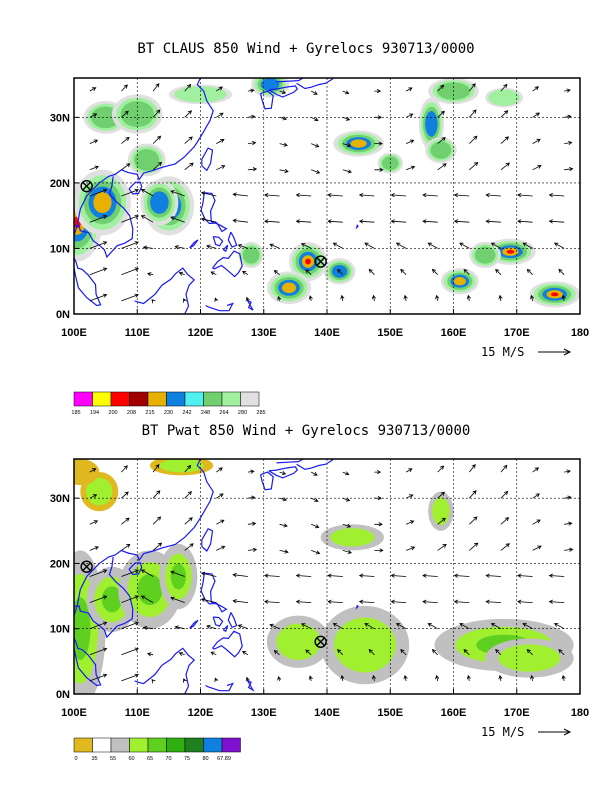  Describe the element at coordinates (168, 413) in the screenshot. I see `colorbar-label: 230` at that location.